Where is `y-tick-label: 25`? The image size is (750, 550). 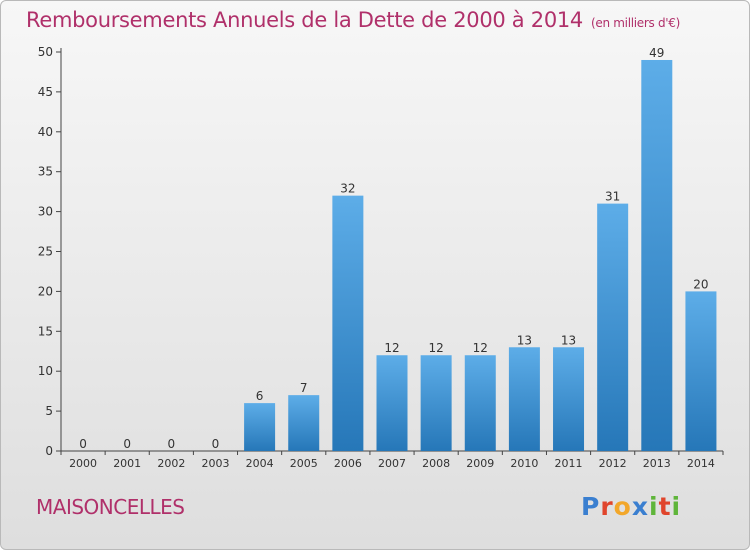 y-tick-label: 25 is located at coordinates (45, 252).